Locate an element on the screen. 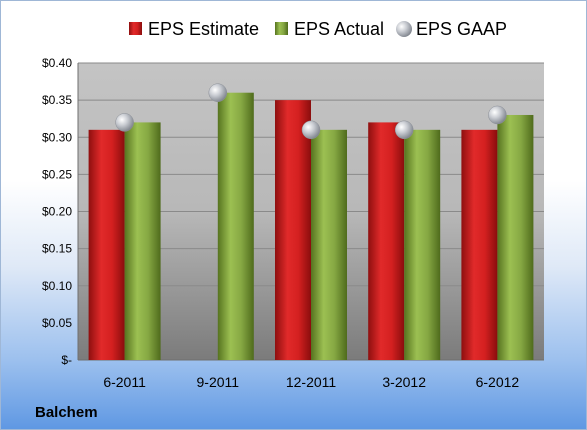 The height and width of the screenshot is (430, 587). legend: EPS Estimate EPS Actual EPS GAAP is located at coordinates (318, 29).